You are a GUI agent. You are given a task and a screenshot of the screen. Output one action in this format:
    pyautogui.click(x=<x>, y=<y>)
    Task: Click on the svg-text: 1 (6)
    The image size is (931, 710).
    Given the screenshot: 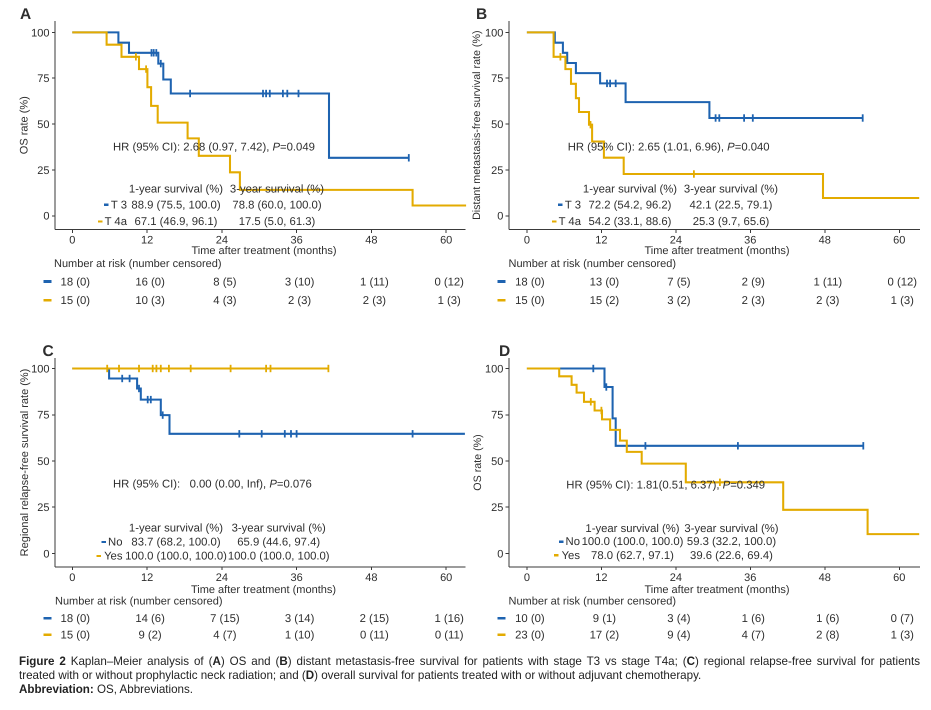 What is the action you would take?
    pyautogui.click(x=827, y=619)
    